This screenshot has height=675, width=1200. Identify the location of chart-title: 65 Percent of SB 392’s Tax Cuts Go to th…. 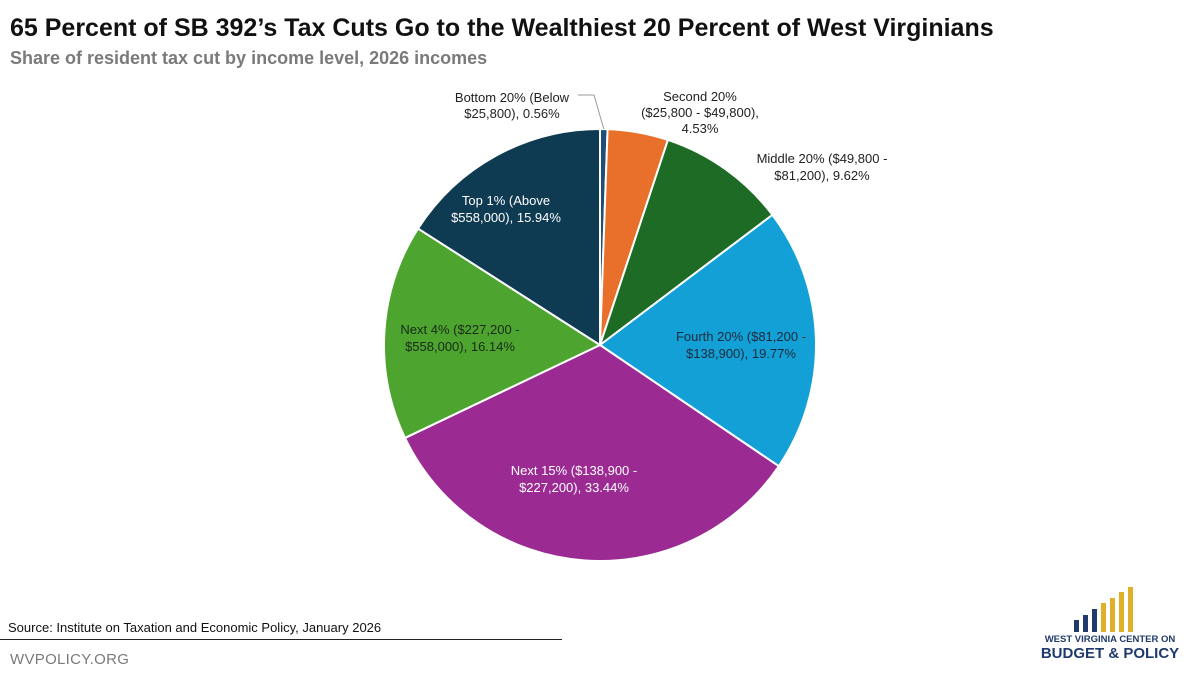
(502, 28).